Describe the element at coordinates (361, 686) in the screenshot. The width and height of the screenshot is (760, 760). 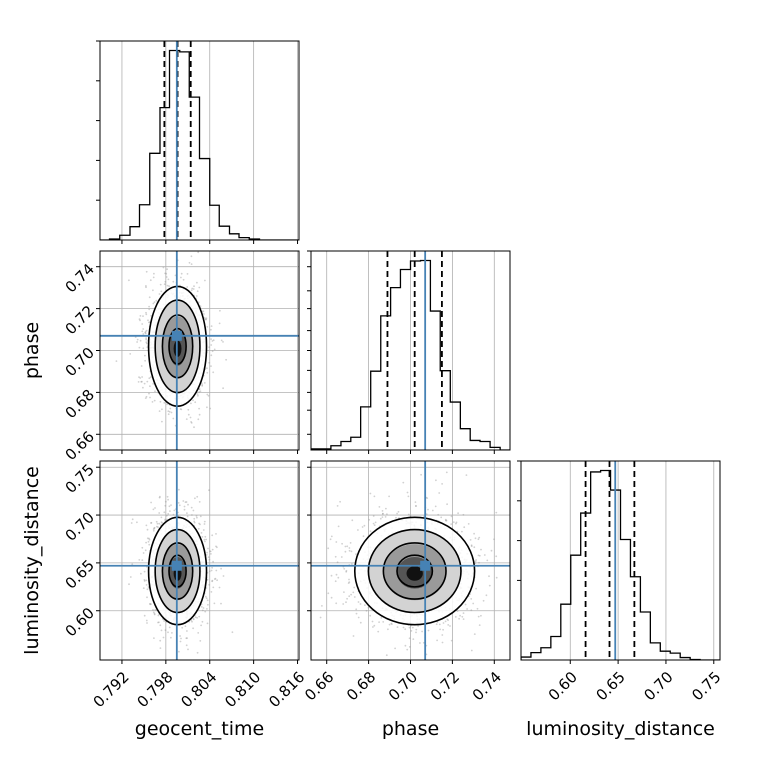
I see `xtick-label-phase: 0.68` at that location.